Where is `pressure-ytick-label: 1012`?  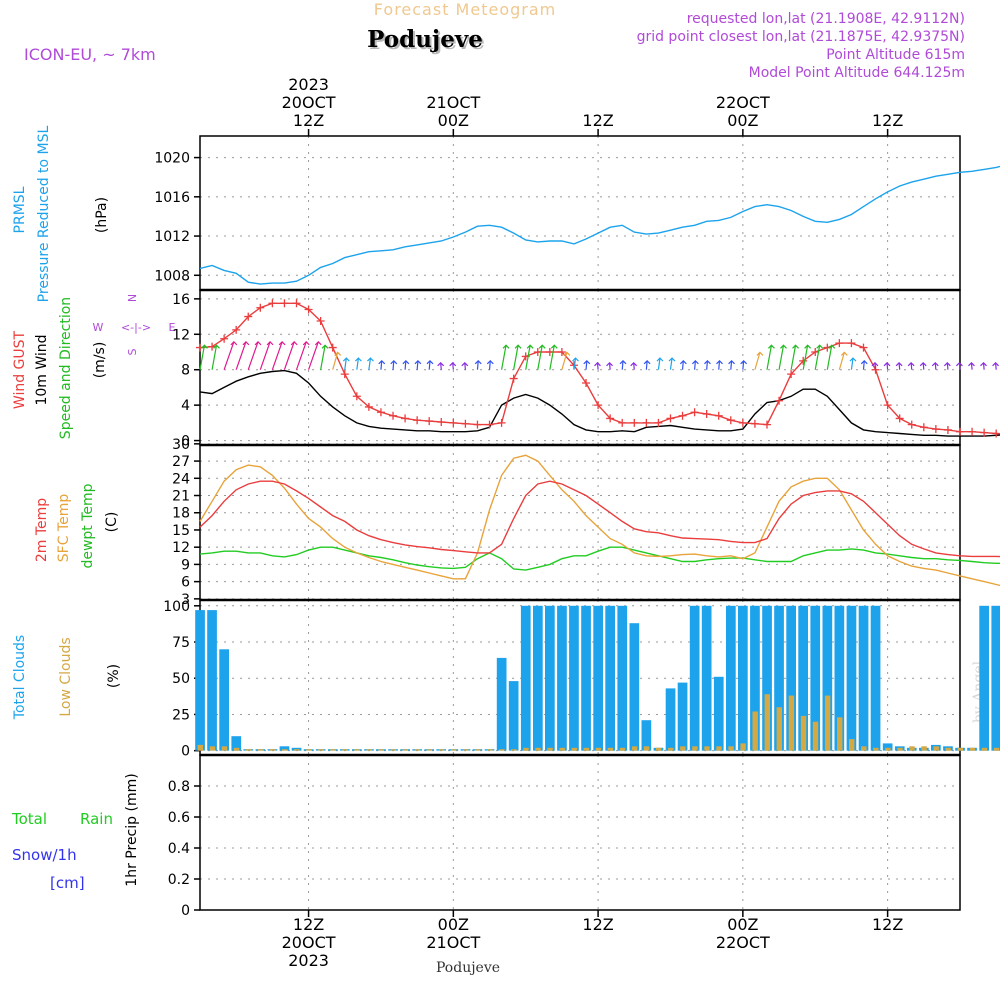 pressure-ytick-label: 1012 is located at coordinates (172, 237).